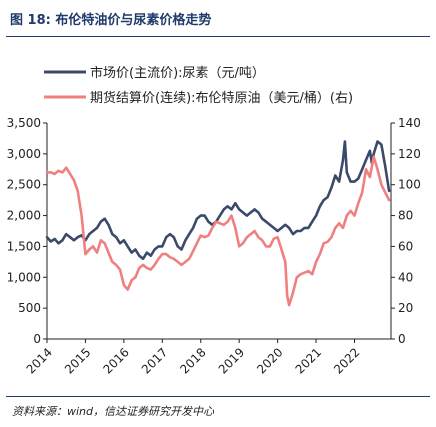  What do you see at coordinates (346, 360) in the screenshot?
I see `x-tick-label: 2022` at bounding box center [346, 360].